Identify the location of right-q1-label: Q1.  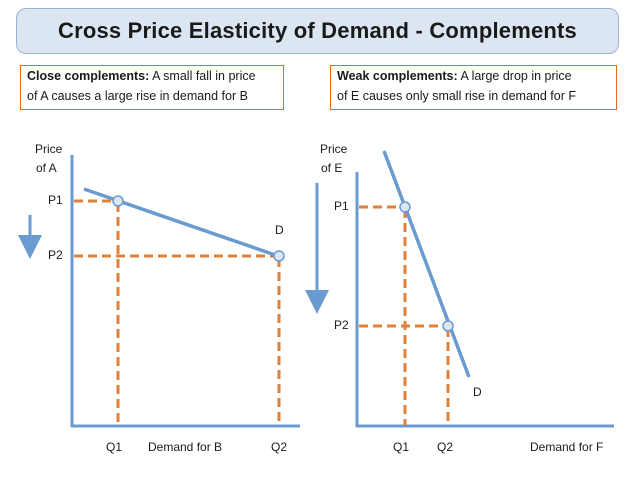
(401, 447).